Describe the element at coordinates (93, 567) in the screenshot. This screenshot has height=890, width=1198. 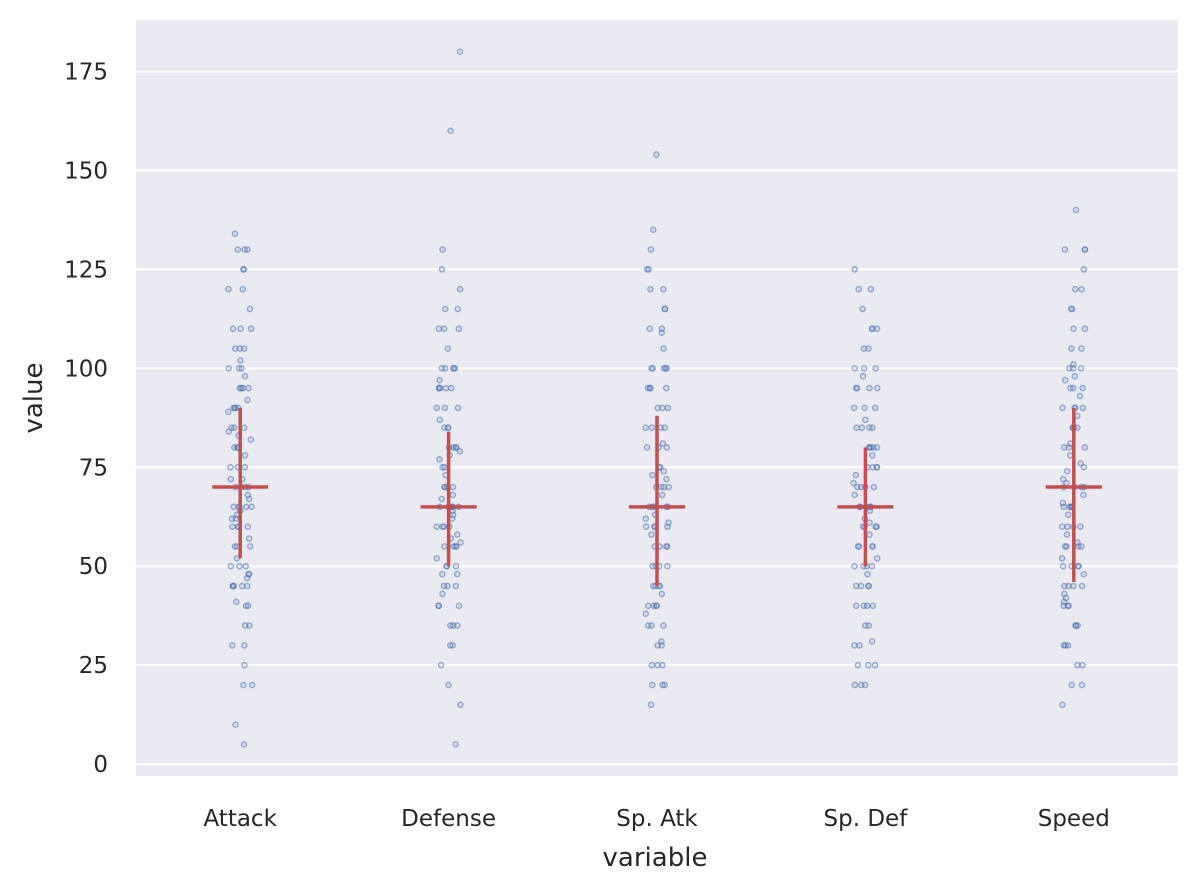
I see `y-tick-label: 50` at that location.